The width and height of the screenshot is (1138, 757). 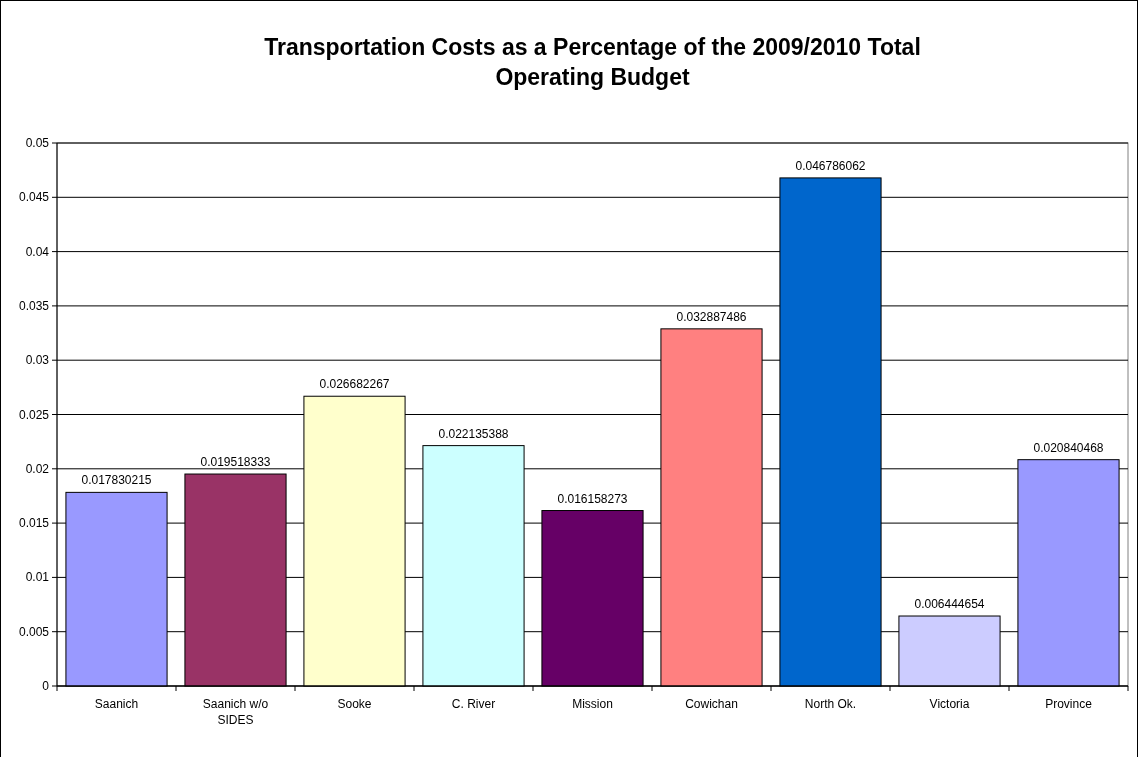 What do you see at coordinates (116, 480) in the screenshot?
I see `data-label: 0.017830215` at bounding box center [116, 480].